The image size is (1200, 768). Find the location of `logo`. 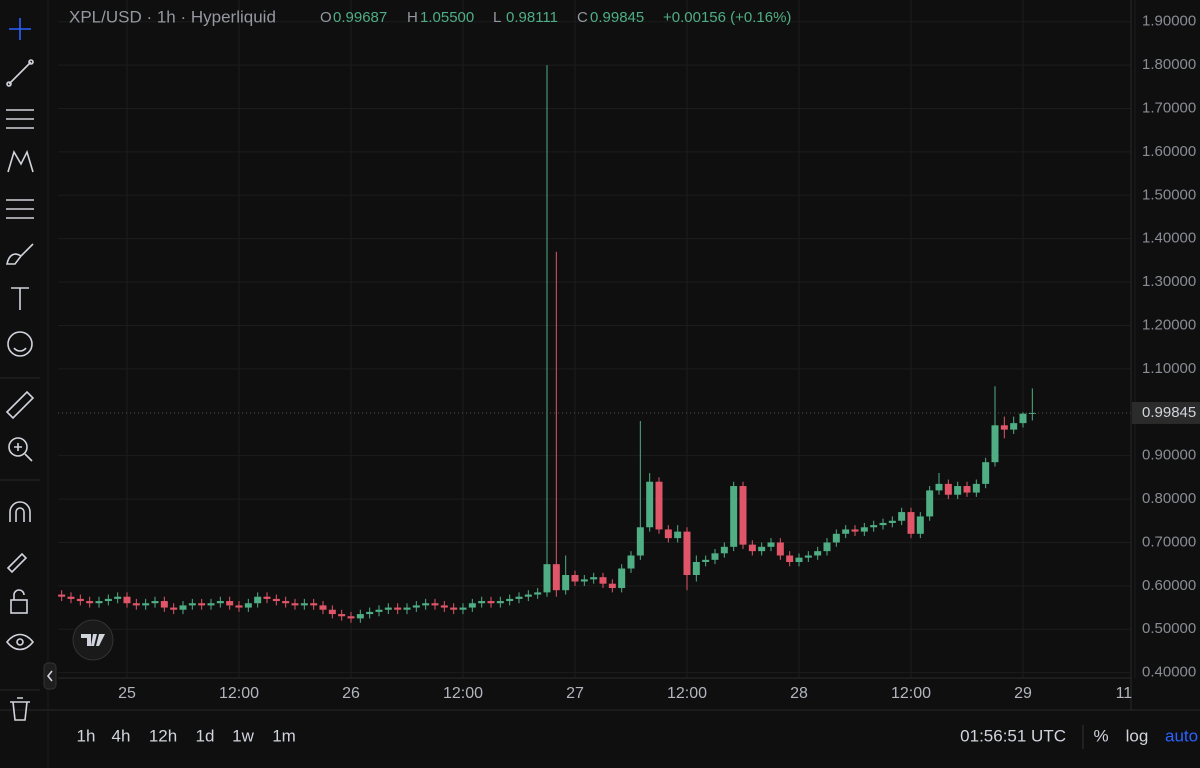

logo is located at coordinates (93, 640).